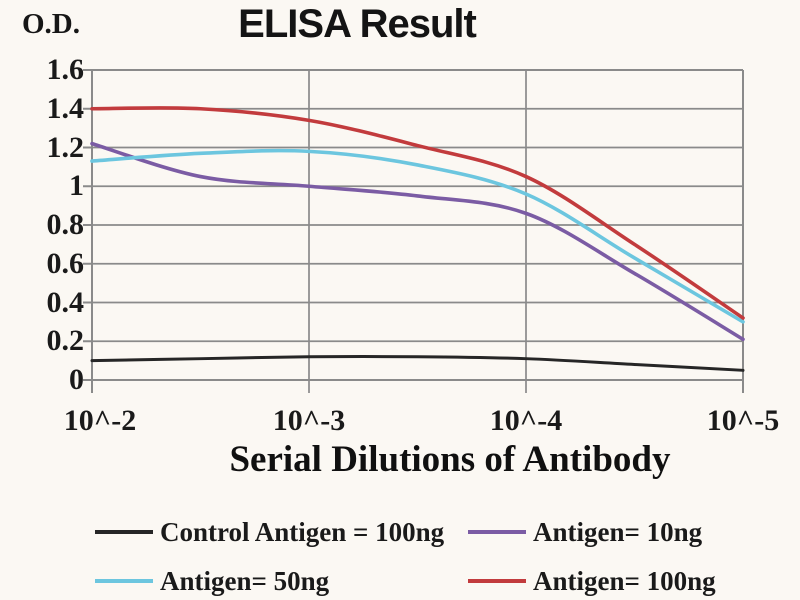 The image size is (800, 600). What do you see at coordinates (302, 531) in the screenshot?
I see `legend-label: Control Antigen = 100ng` at bounding box center [302, 531].